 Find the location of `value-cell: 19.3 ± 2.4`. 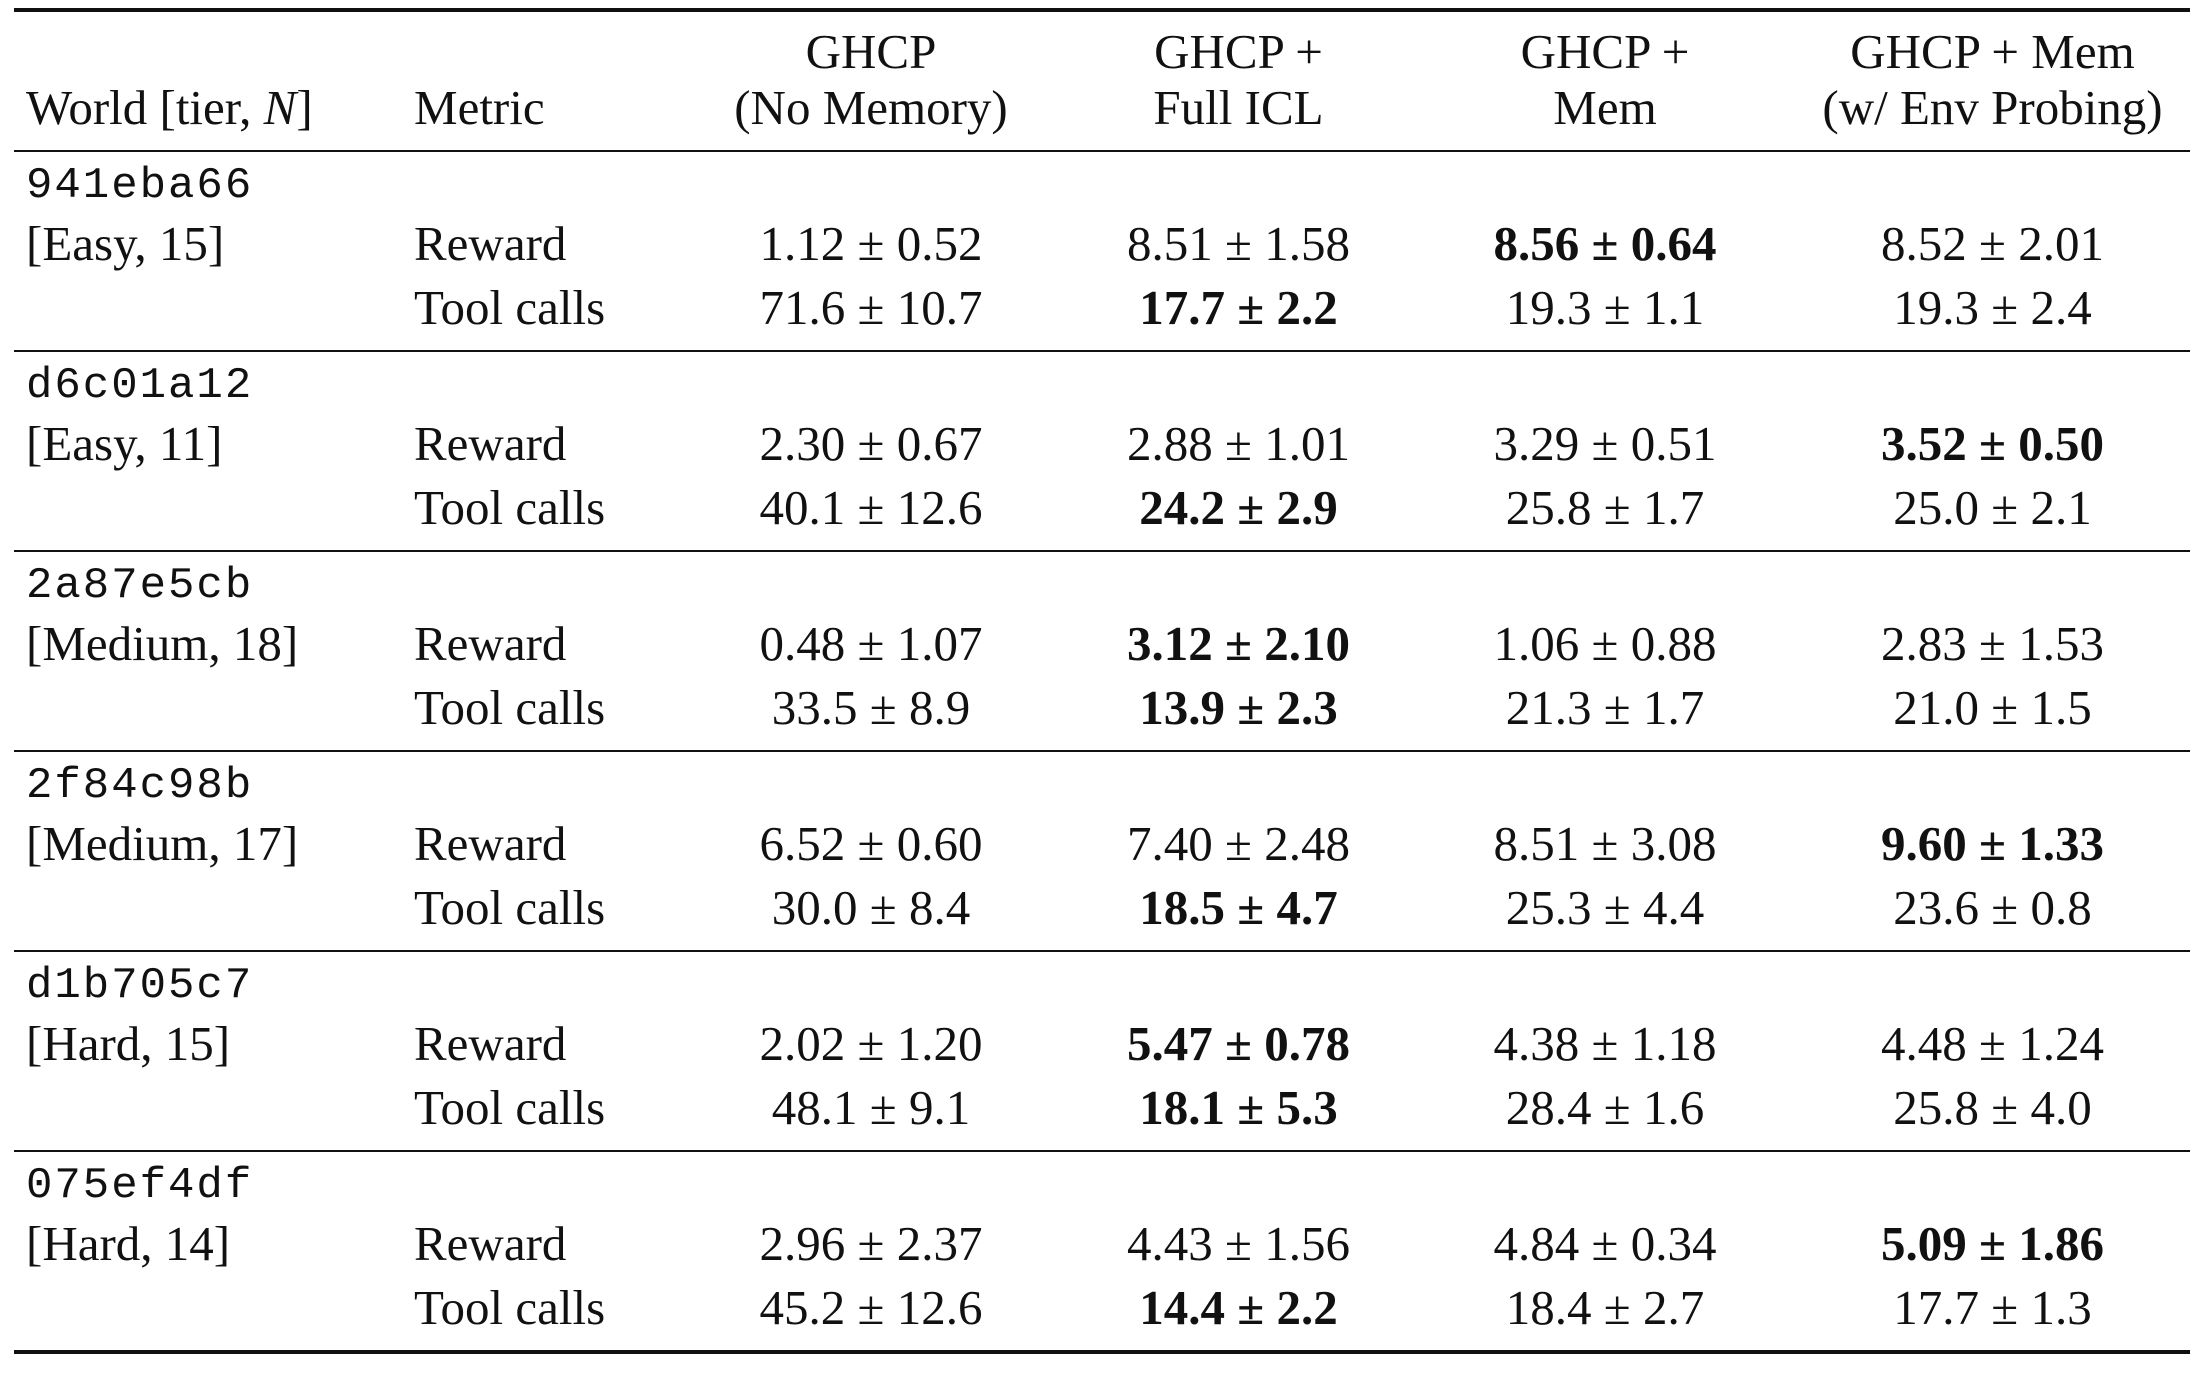

value-cell: 19.3 ± 2.4 is located at coordinates (1992, 307).